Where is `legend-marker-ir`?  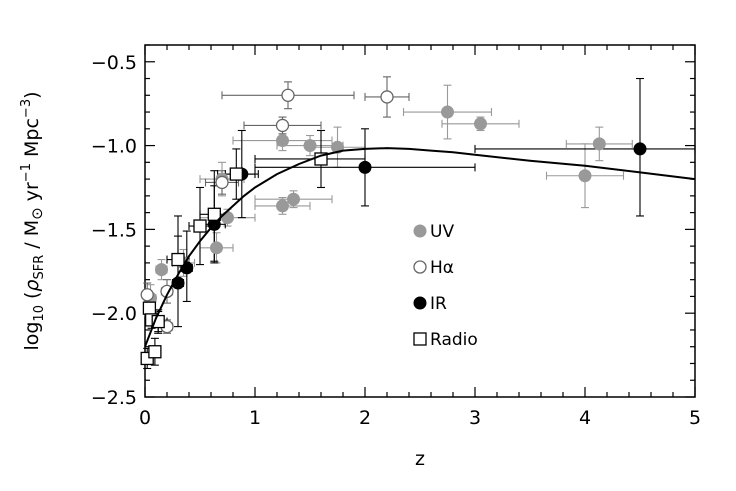 legend-marker-ir is located at coordinates (420, 303).